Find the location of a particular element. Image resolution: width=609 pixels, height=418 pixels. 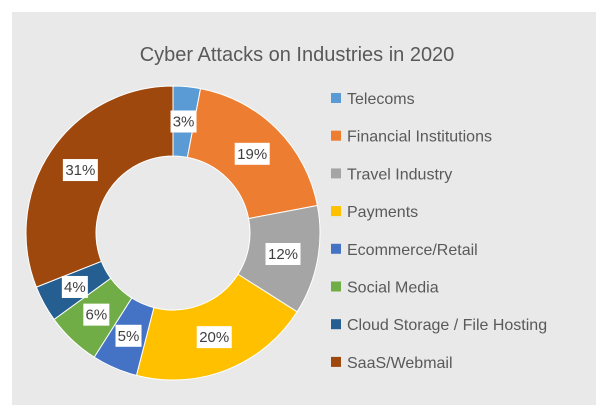

legend-item-social-media: Social Media is located at coordinates (385, 288).